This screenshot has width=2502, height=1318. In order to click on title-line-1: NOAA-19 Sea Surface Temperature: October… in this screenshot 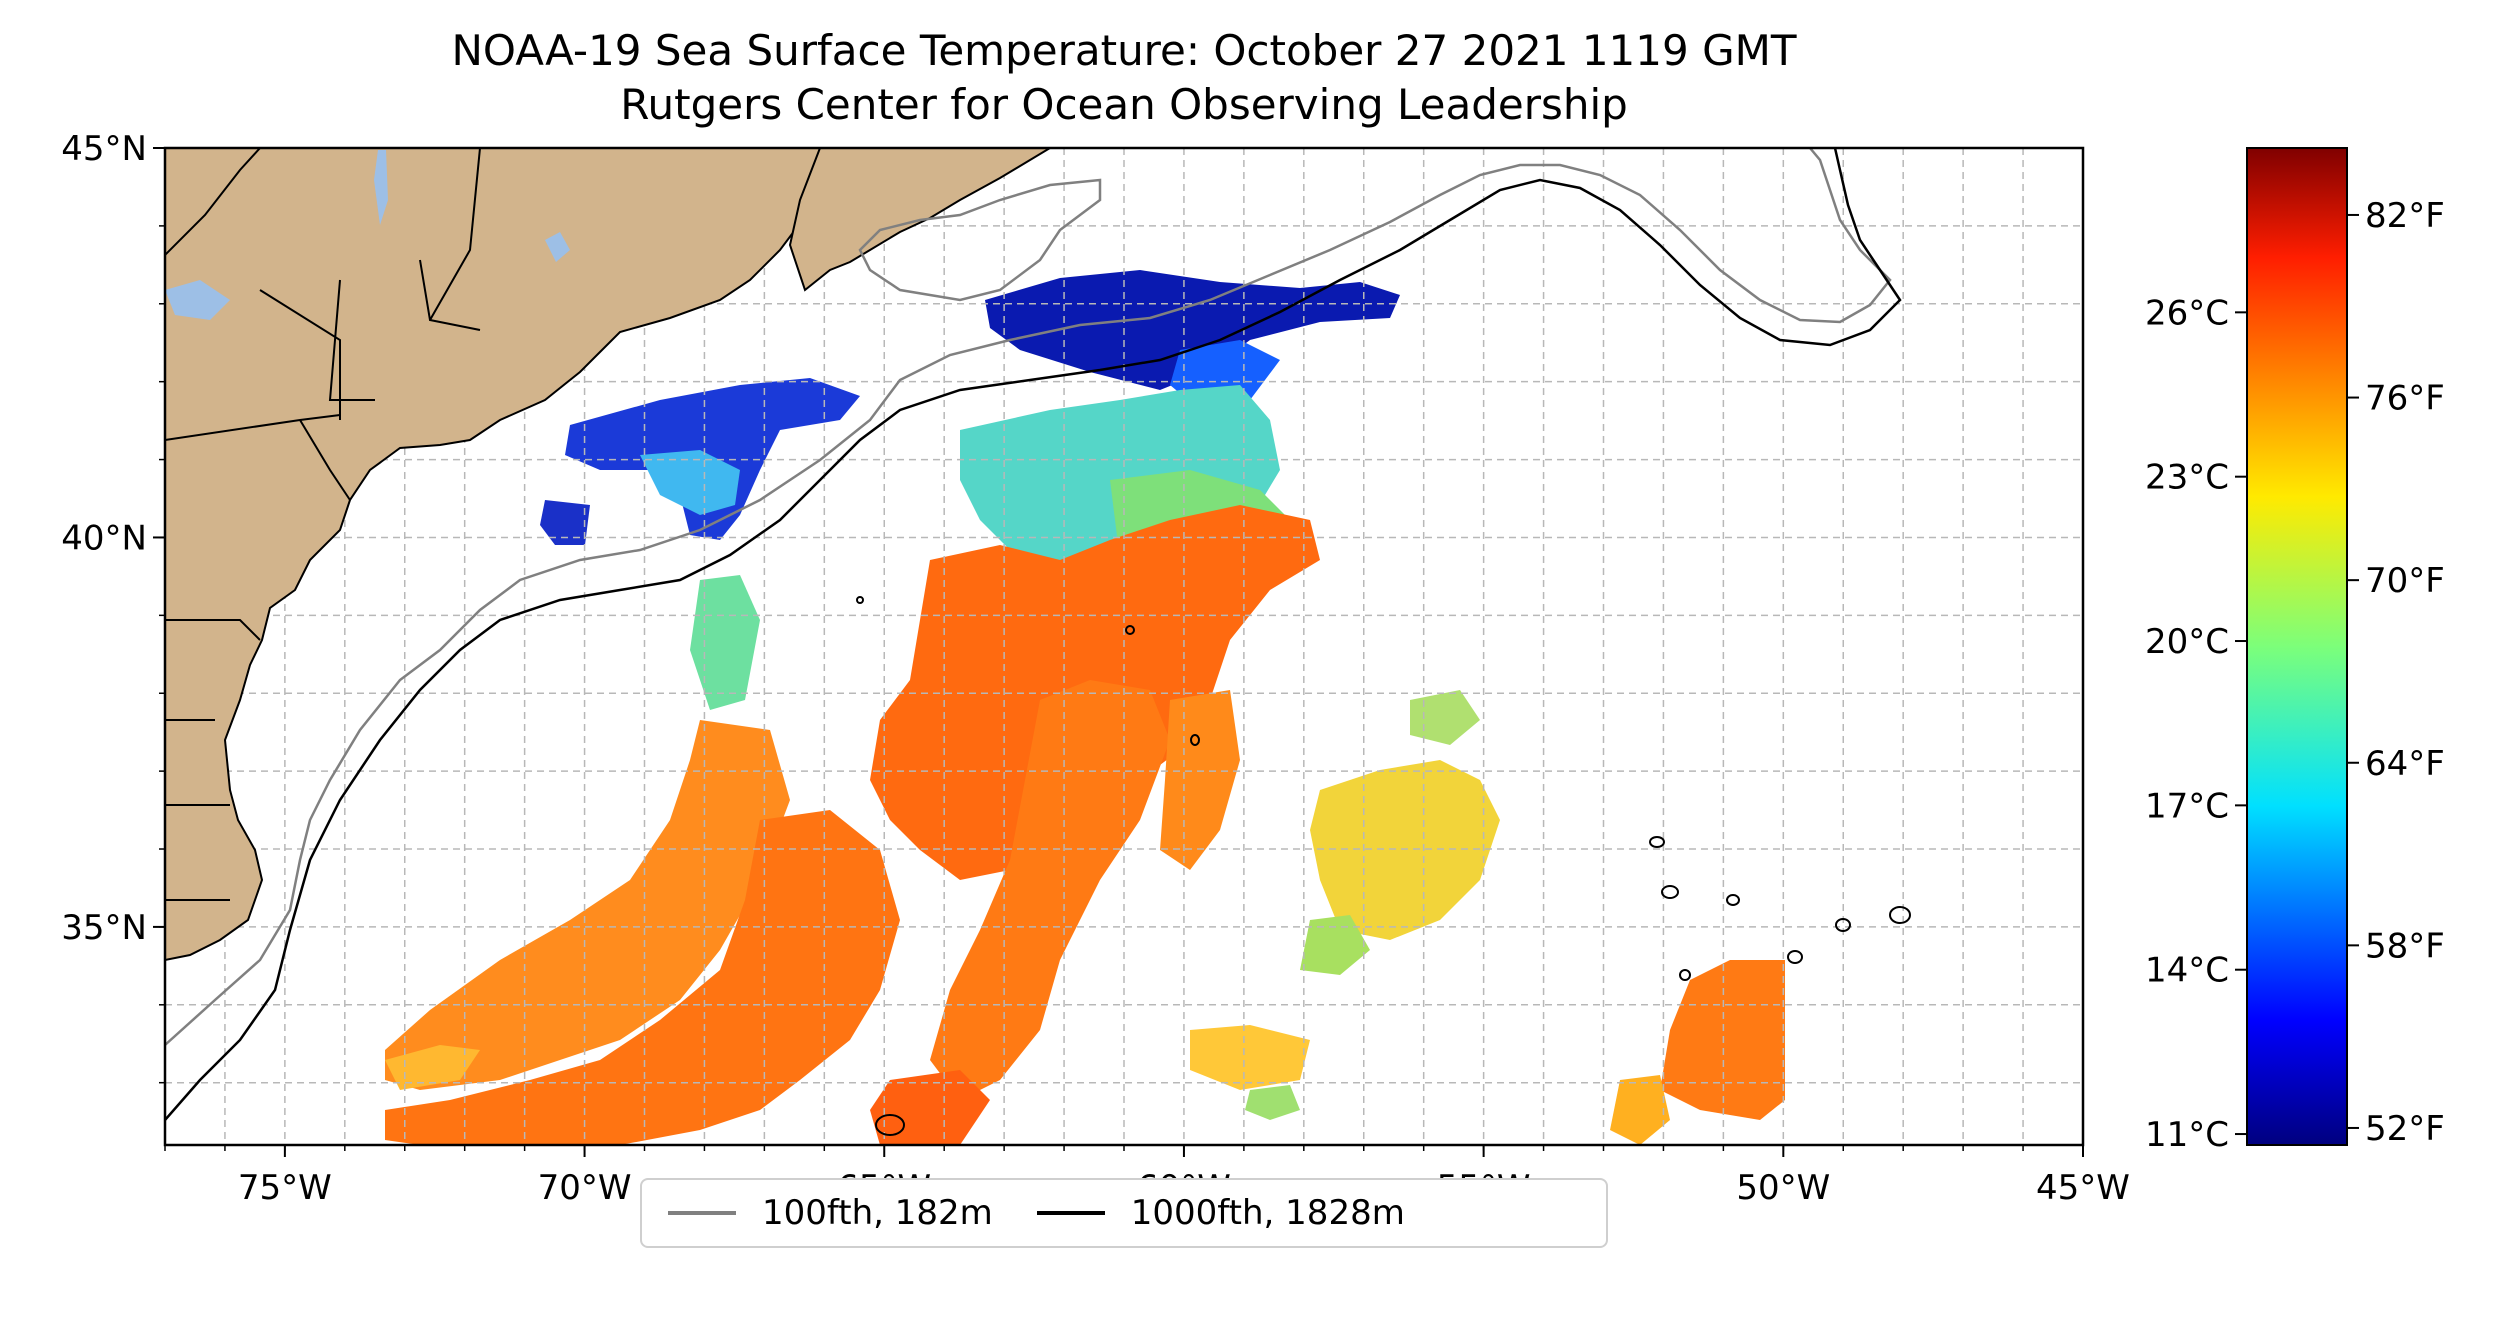, I will do `click(1124, 50)`.